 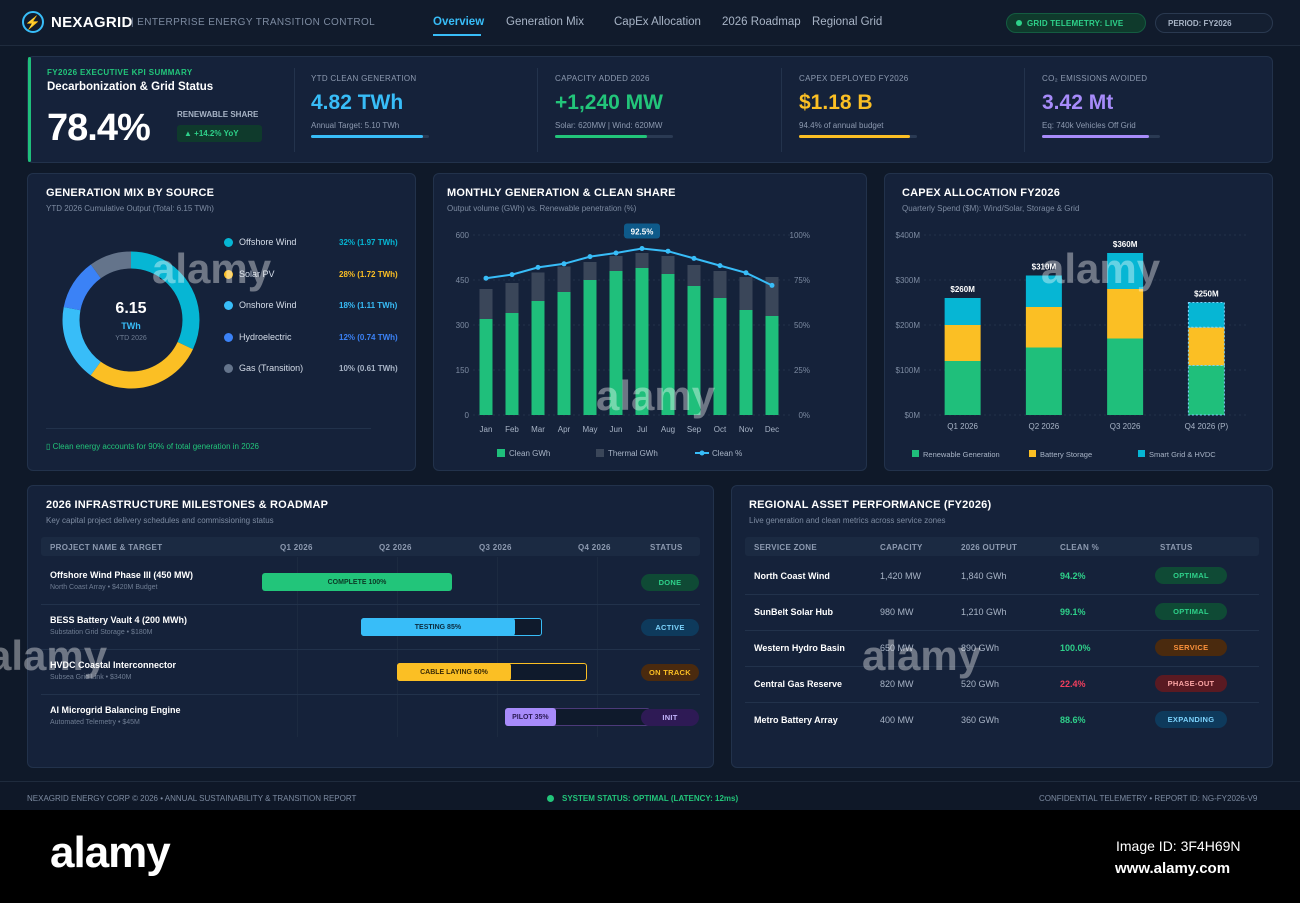 I want to click on x-tick-label: Jun, so click(x=616, y=429).